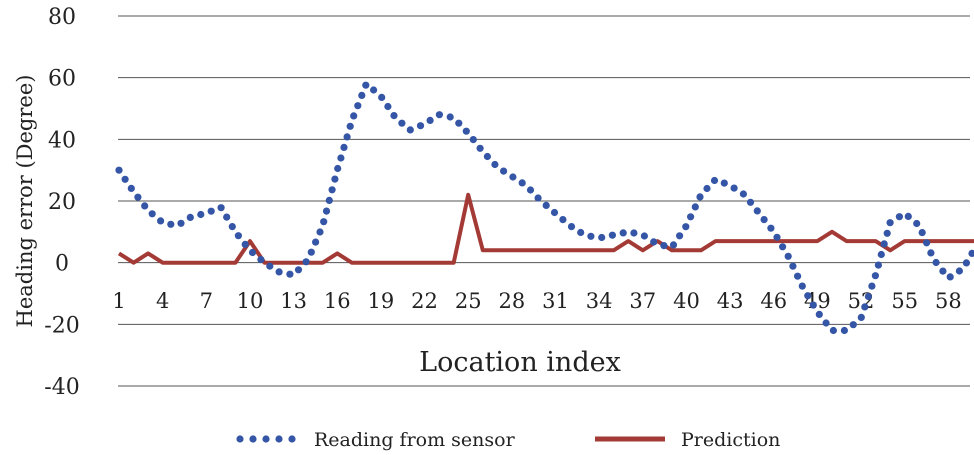 The width and height of the screenshot is (974, 455). I want to click on x-tick-label: 58, so click(948, 301).